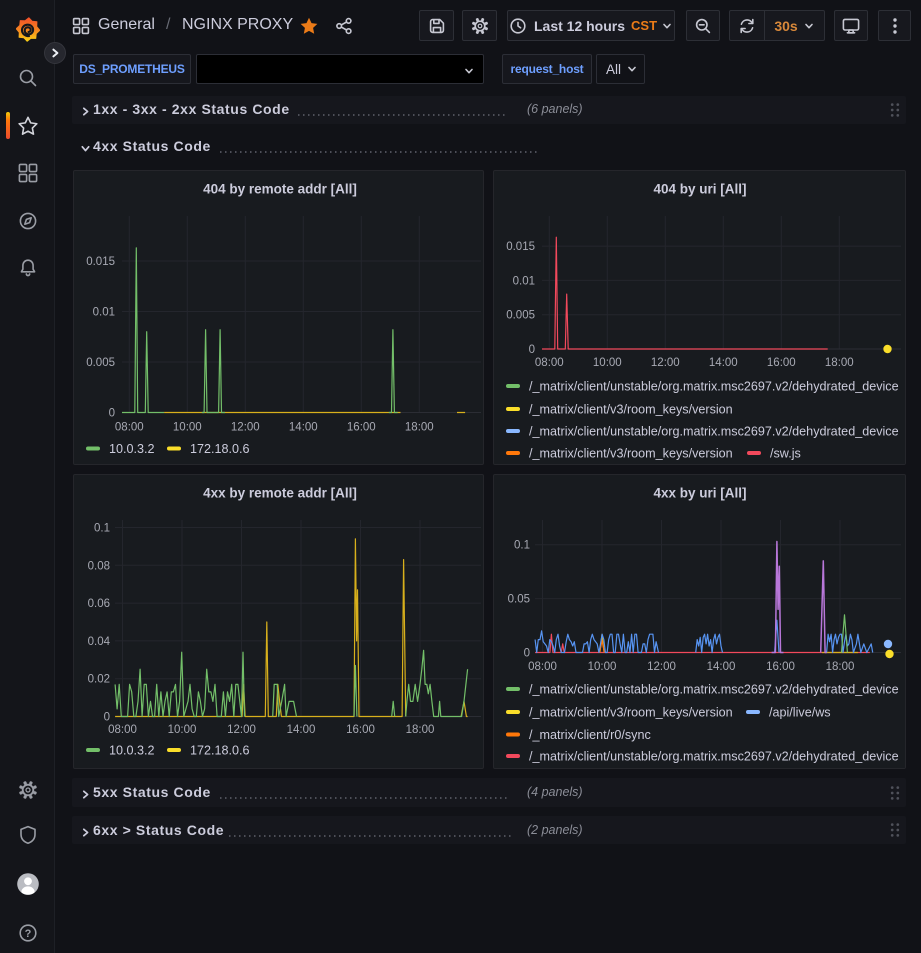 The width and height of the screenshot is (921, 953). I want to click on svg-text: /api/live/ws, so click(800, 713).